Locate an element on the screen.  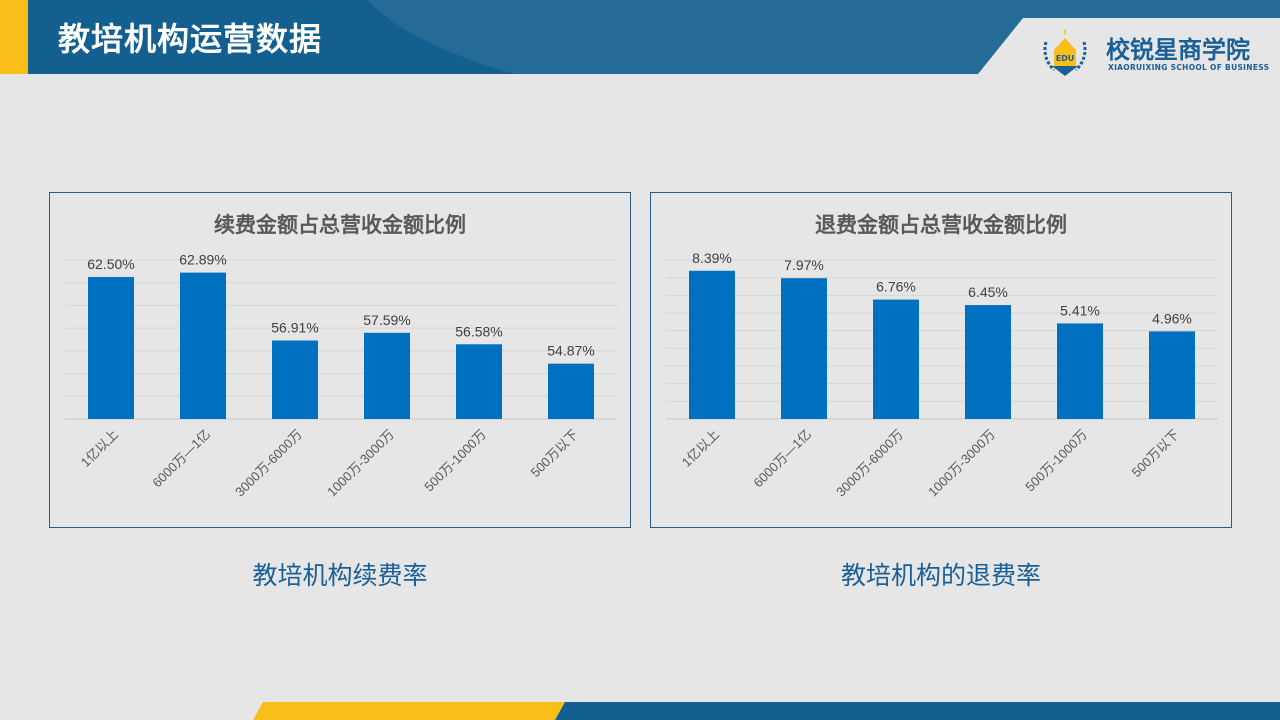
footer-bar is located at coordinates (917, 711).